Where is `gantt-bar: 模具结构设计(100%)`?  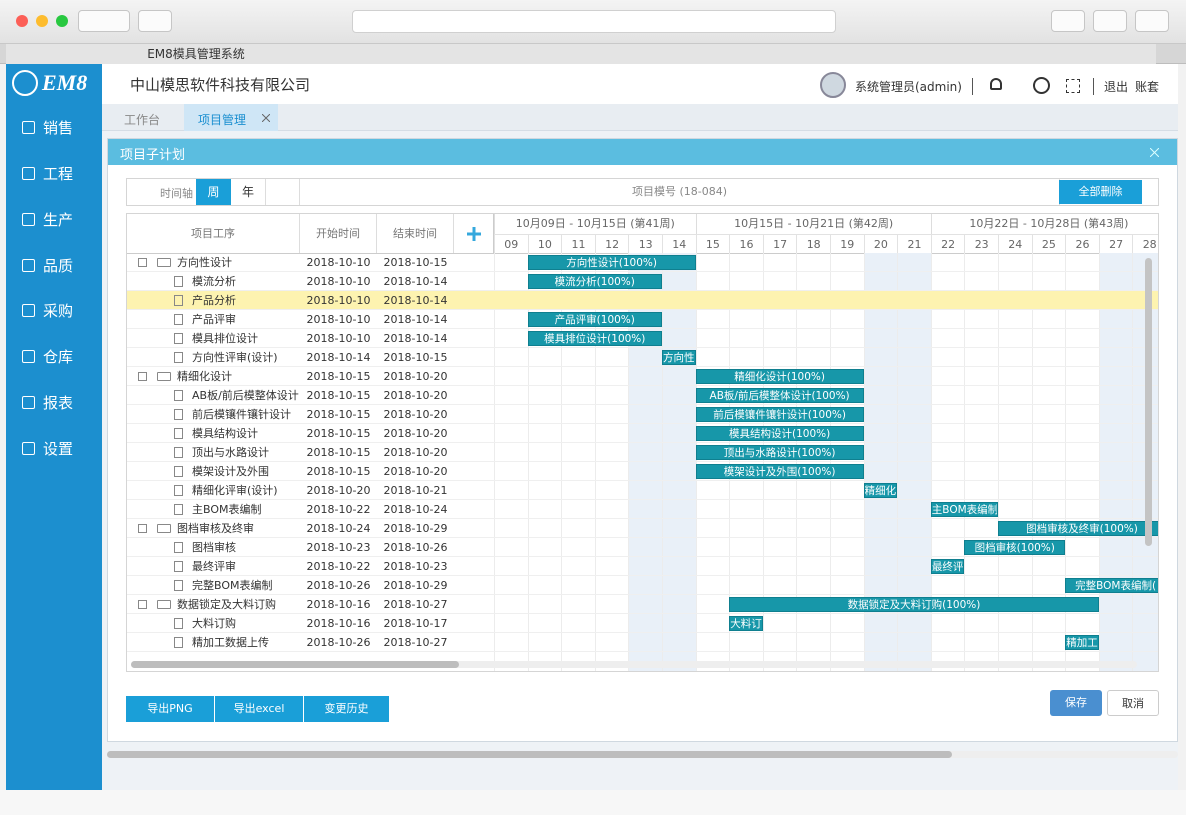 gantt-bar: 模具结构设计(100%) is located at coordinates (779, 433).